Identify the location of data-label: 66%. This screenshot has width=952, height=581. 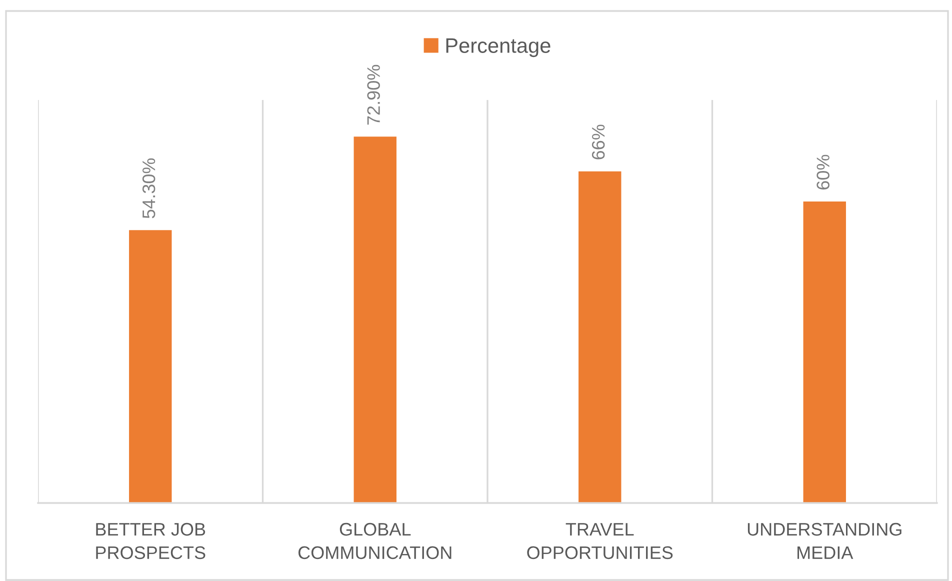
(598, 142).